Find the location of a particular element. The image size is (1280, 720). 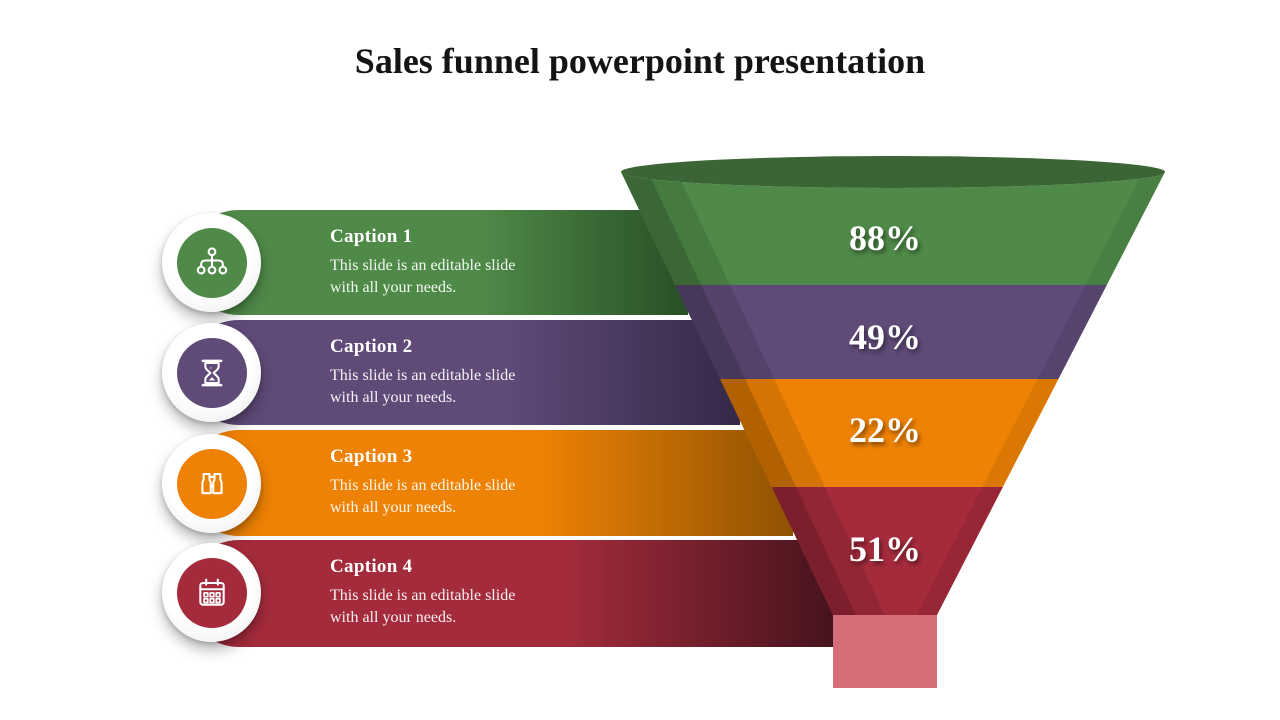

funnel-left-shade is located at coordinates (753, 393).